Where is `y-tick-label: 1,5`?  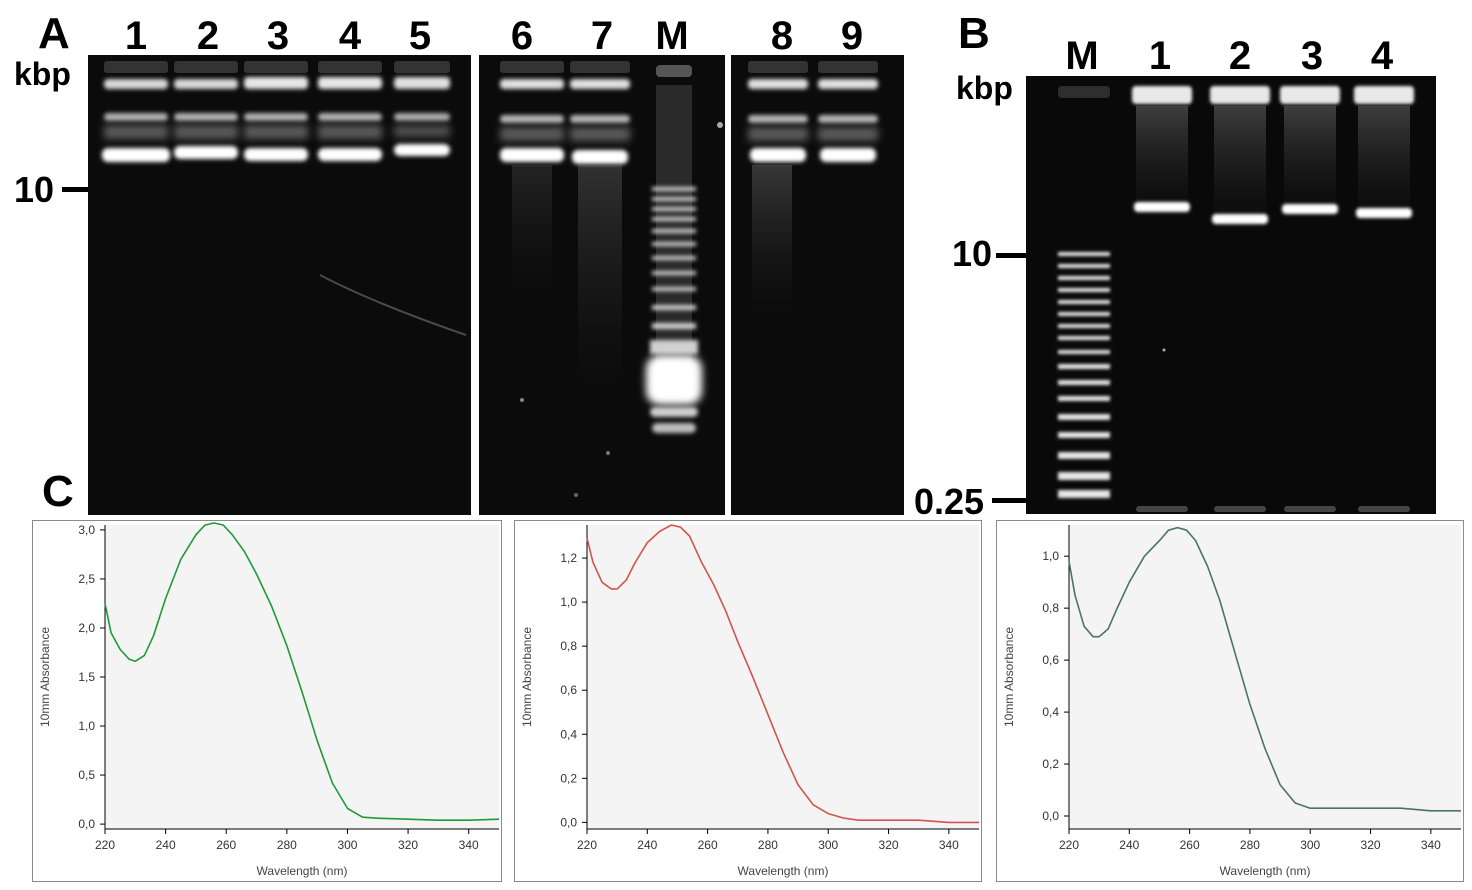 y-tick-label: 1,5 is located at coordinates (86, 677).